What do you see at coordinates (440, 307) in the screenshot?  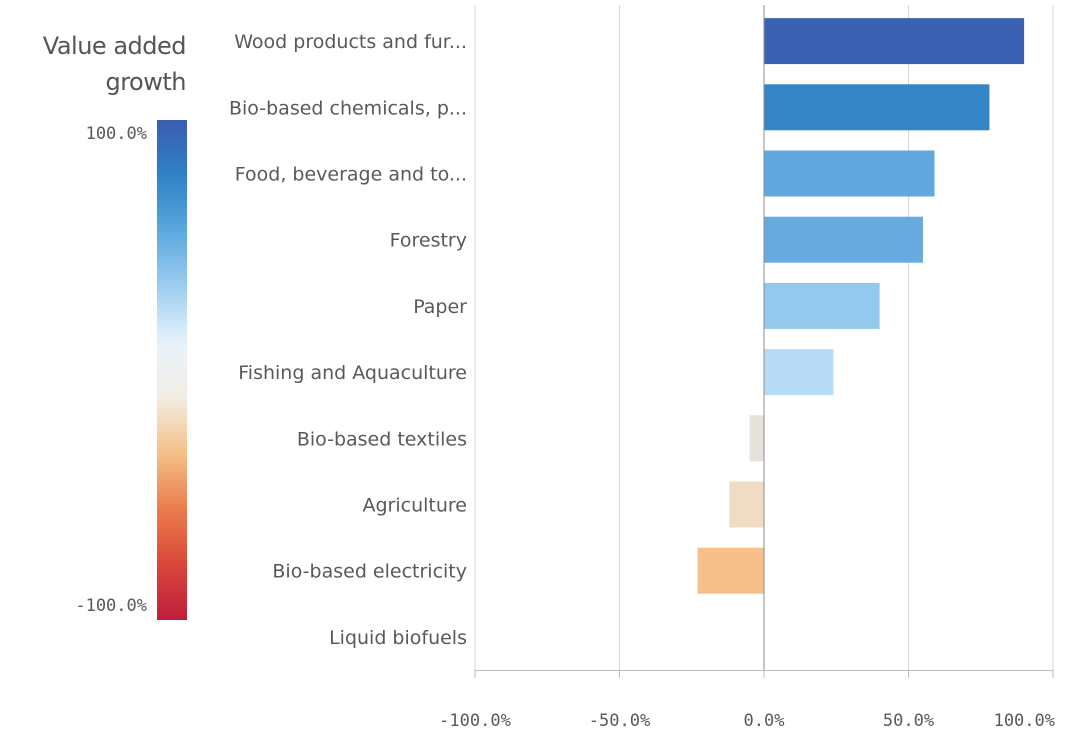 I see `category-label: Paper` at bounding box center [440, 307].